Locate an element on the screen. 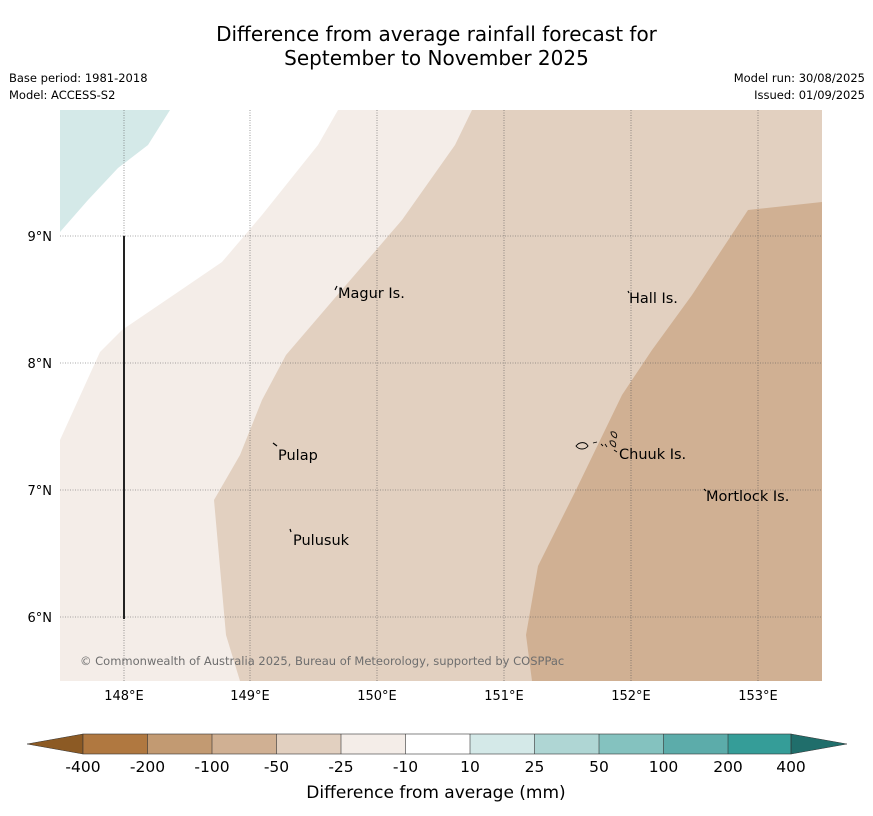  base-period: Base period: 1981-2018 is located at coordinates (78, 78).